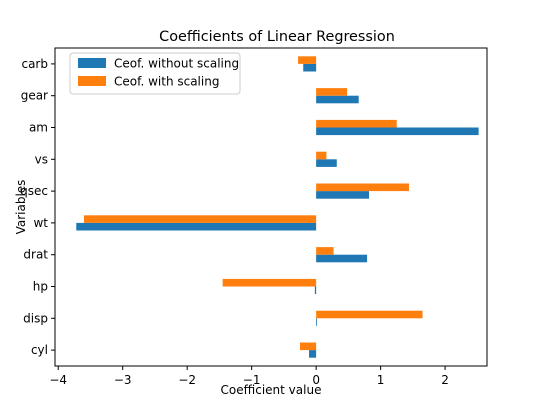 The height and width of the screenshot is (405, 540). I want to click on chart-title: Coefficients of Linear Regression, so click(277, 37).